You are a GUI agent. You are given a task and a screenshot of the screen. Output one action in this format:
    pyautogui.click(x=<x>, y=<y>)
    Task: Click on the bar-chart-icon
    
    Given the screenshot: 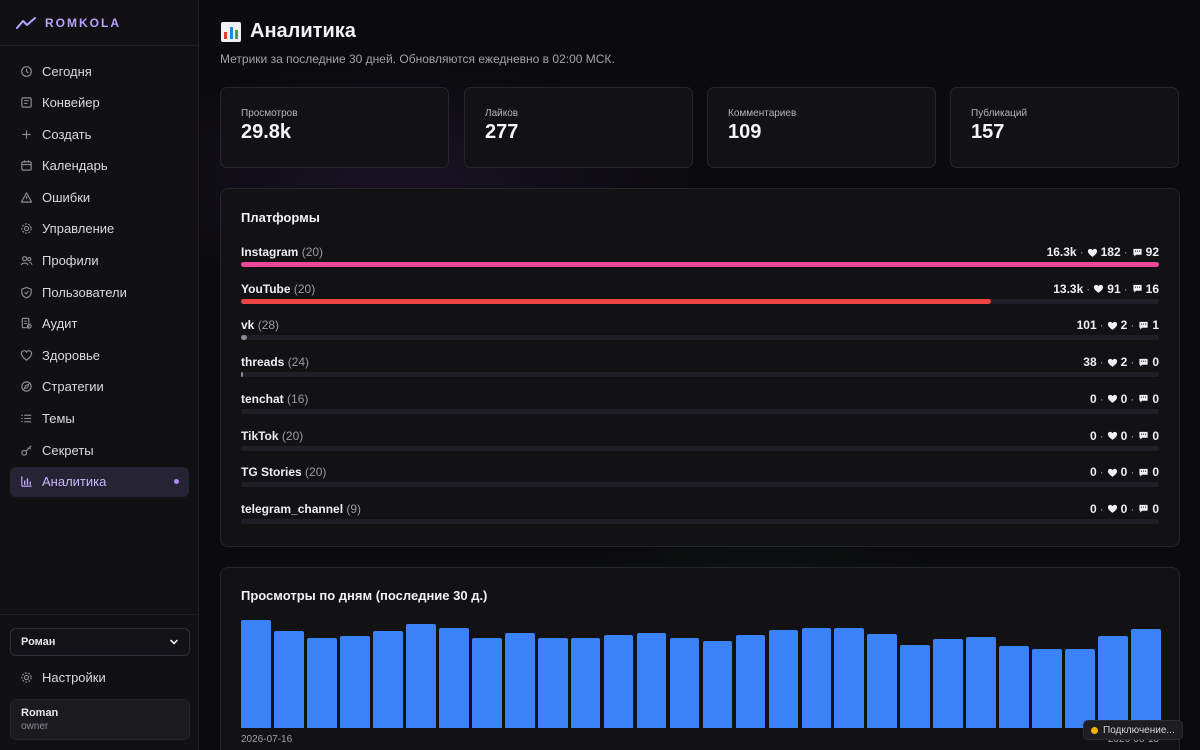 What is the action you would take?
    pyautogui.click(x=26, y=481)
    